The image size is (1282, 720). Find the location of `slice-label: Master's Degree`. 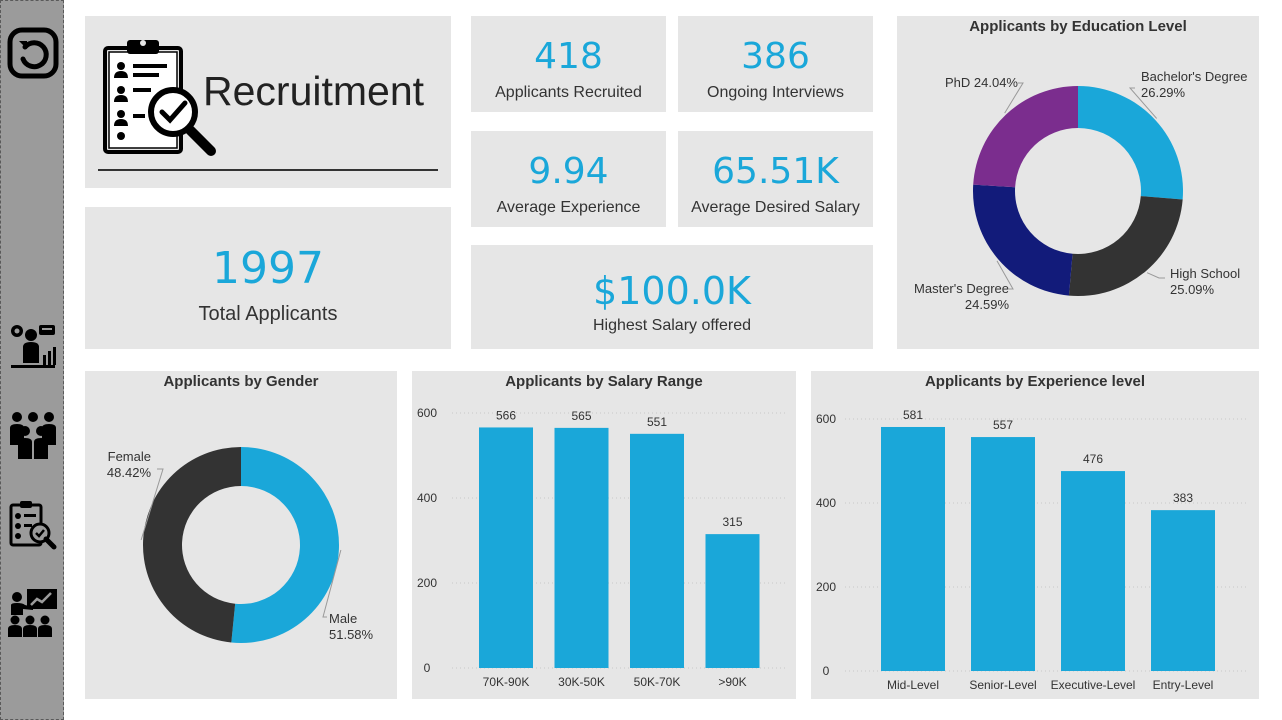

slice-label: Master's Degree is located at coordinates (961, 288).